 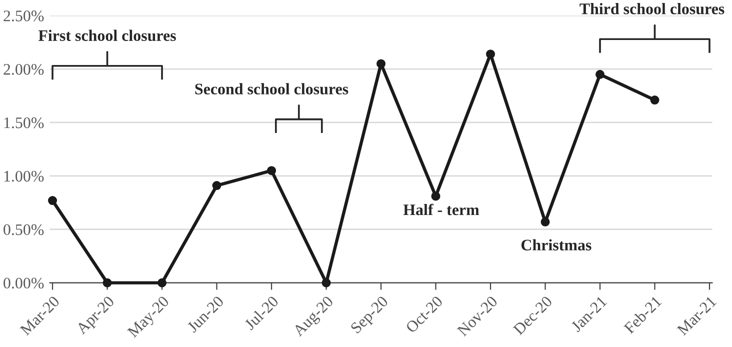 What do you see at coordinates (24, 230) in the screenshot?
I see `y-tick-label: 0.50%` at bounding box center [24, 230].